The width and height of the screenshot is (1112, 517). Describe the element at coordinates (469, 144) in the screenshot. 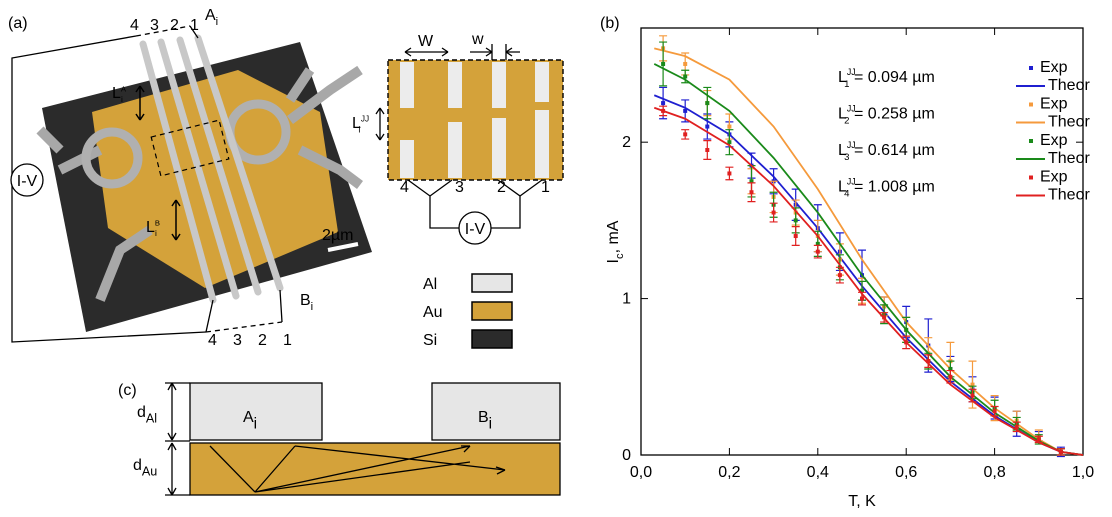

I see `inset` at that location.